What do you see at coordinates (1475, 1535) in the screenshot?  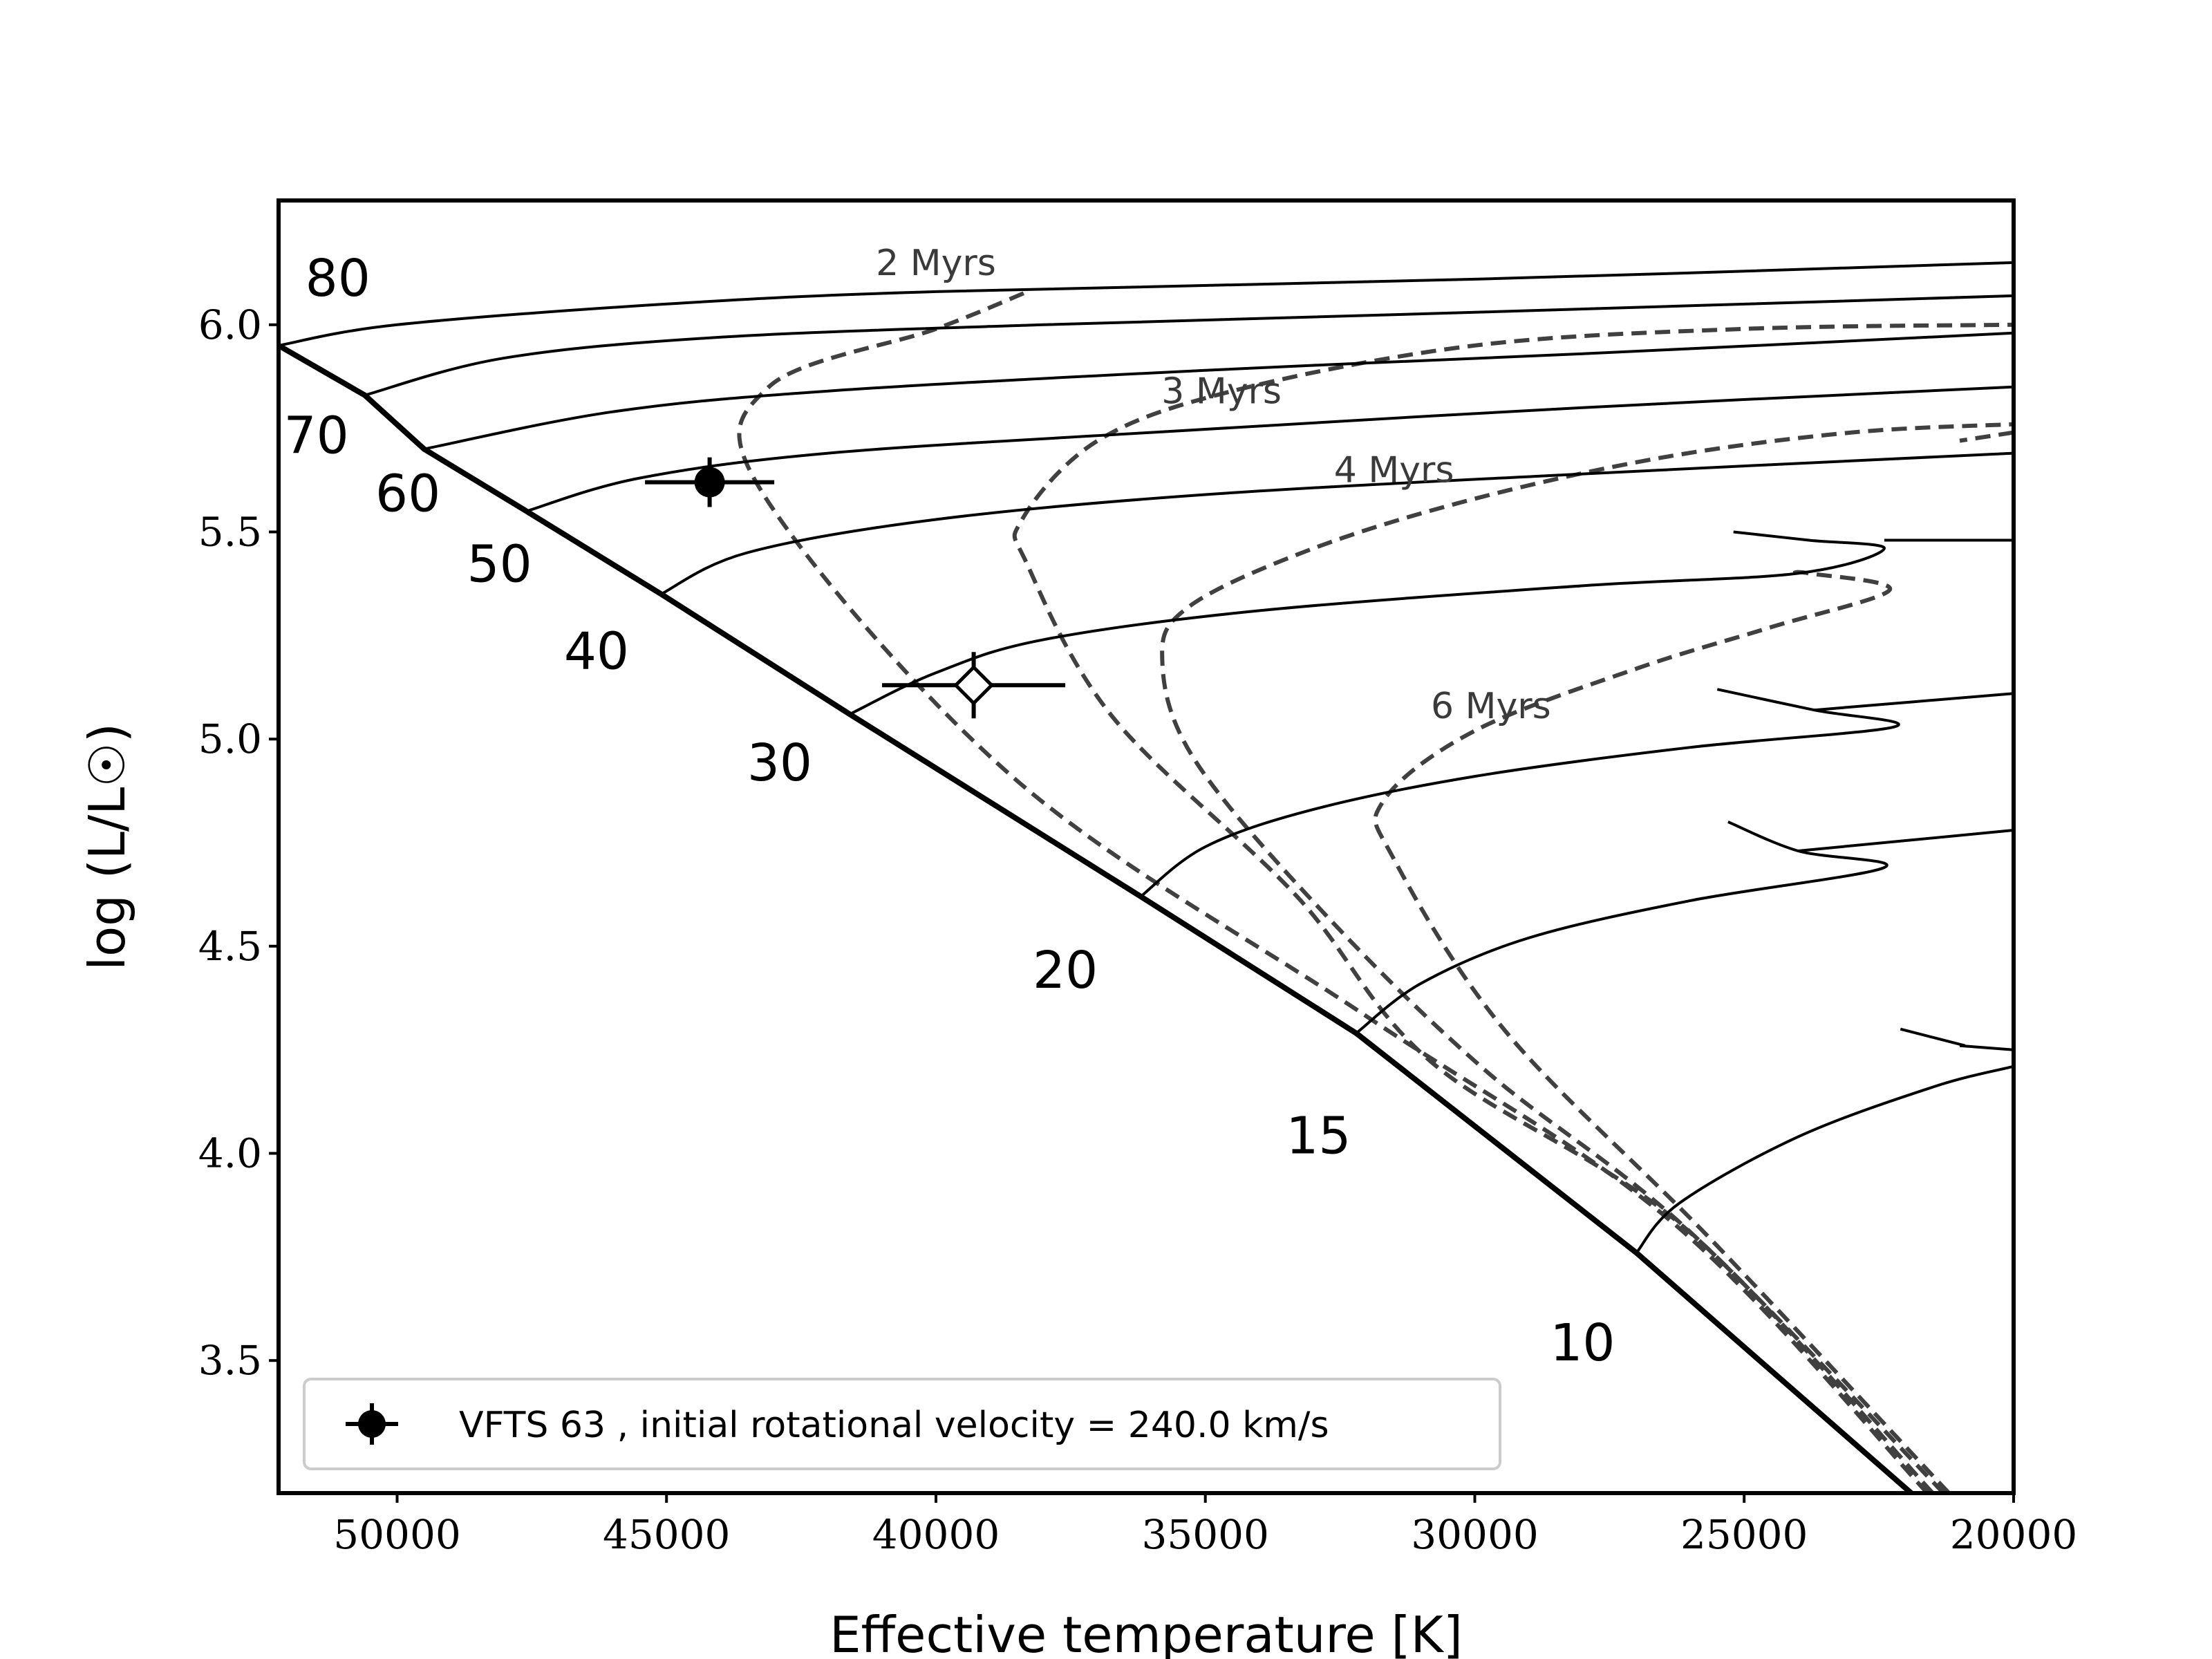 I see `x-tick-label-4: 30000` at bounding box center [1475, 1535].